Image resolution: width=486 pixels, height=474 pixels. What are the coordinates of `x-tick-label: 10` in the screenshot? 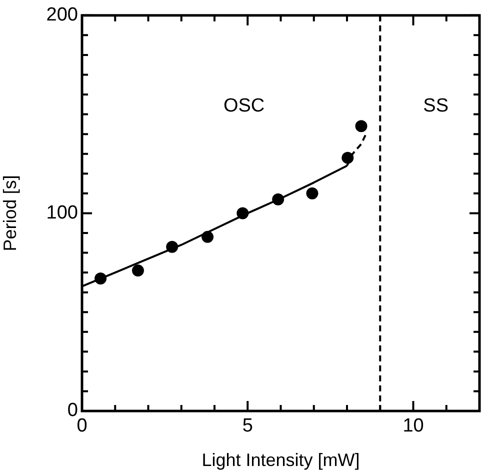 It's located at (413, 426).